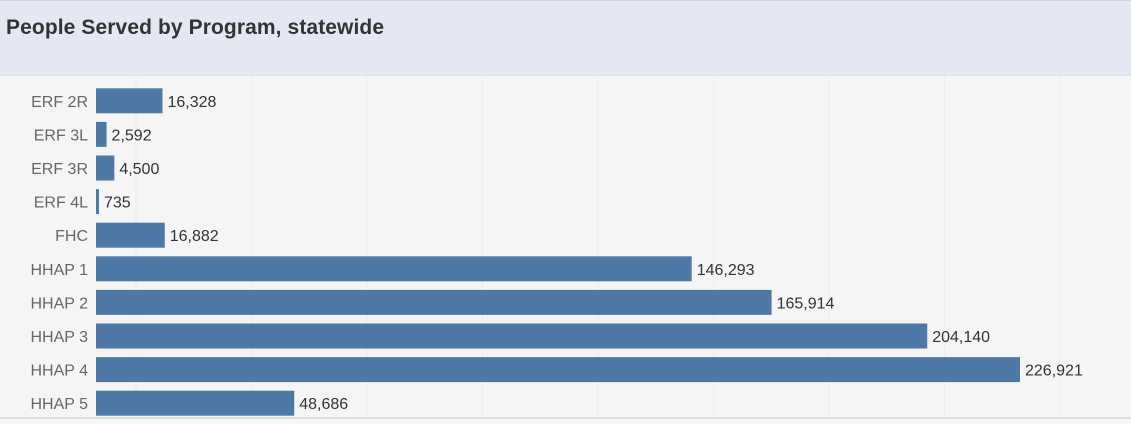  I want to click on value-label: 4,500, so click(139, 169).